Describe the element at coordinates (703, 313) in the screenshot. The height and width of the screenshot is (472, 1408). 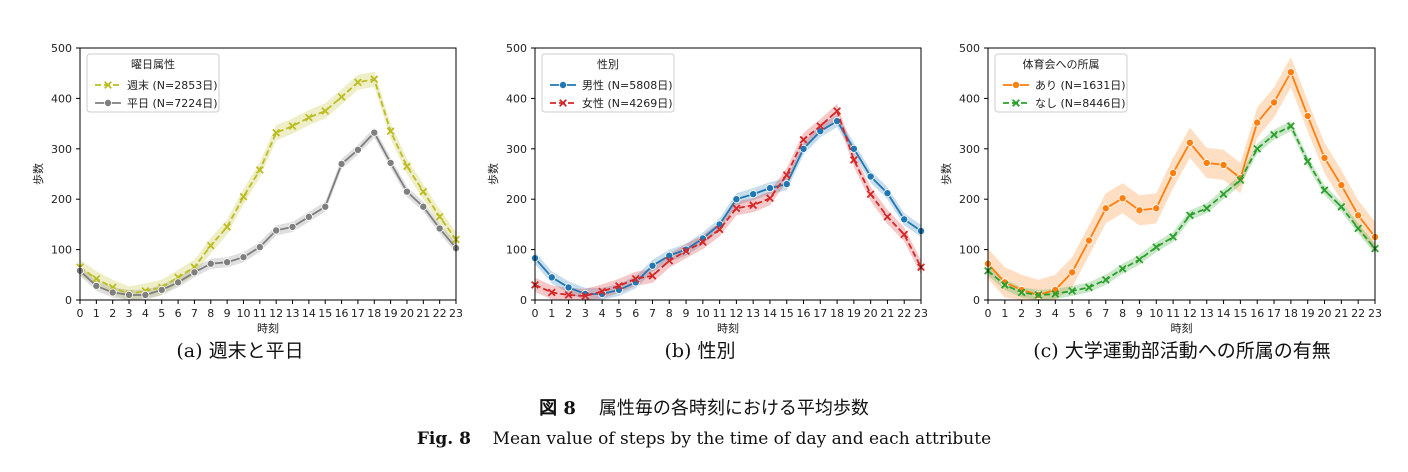
I see `x-tick-label: 10` at that location.